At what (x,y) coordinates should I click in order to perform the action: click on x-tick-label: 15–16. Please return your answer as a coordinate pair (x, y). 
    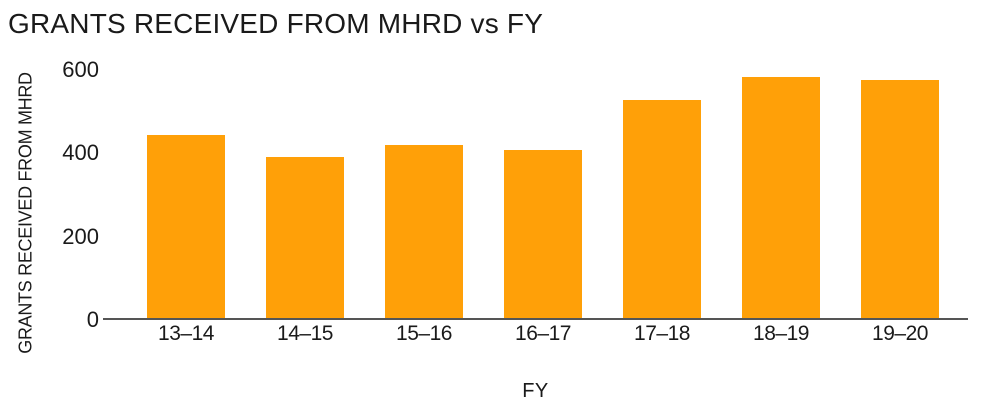
    Looking at the image, I should click on (424, 333).